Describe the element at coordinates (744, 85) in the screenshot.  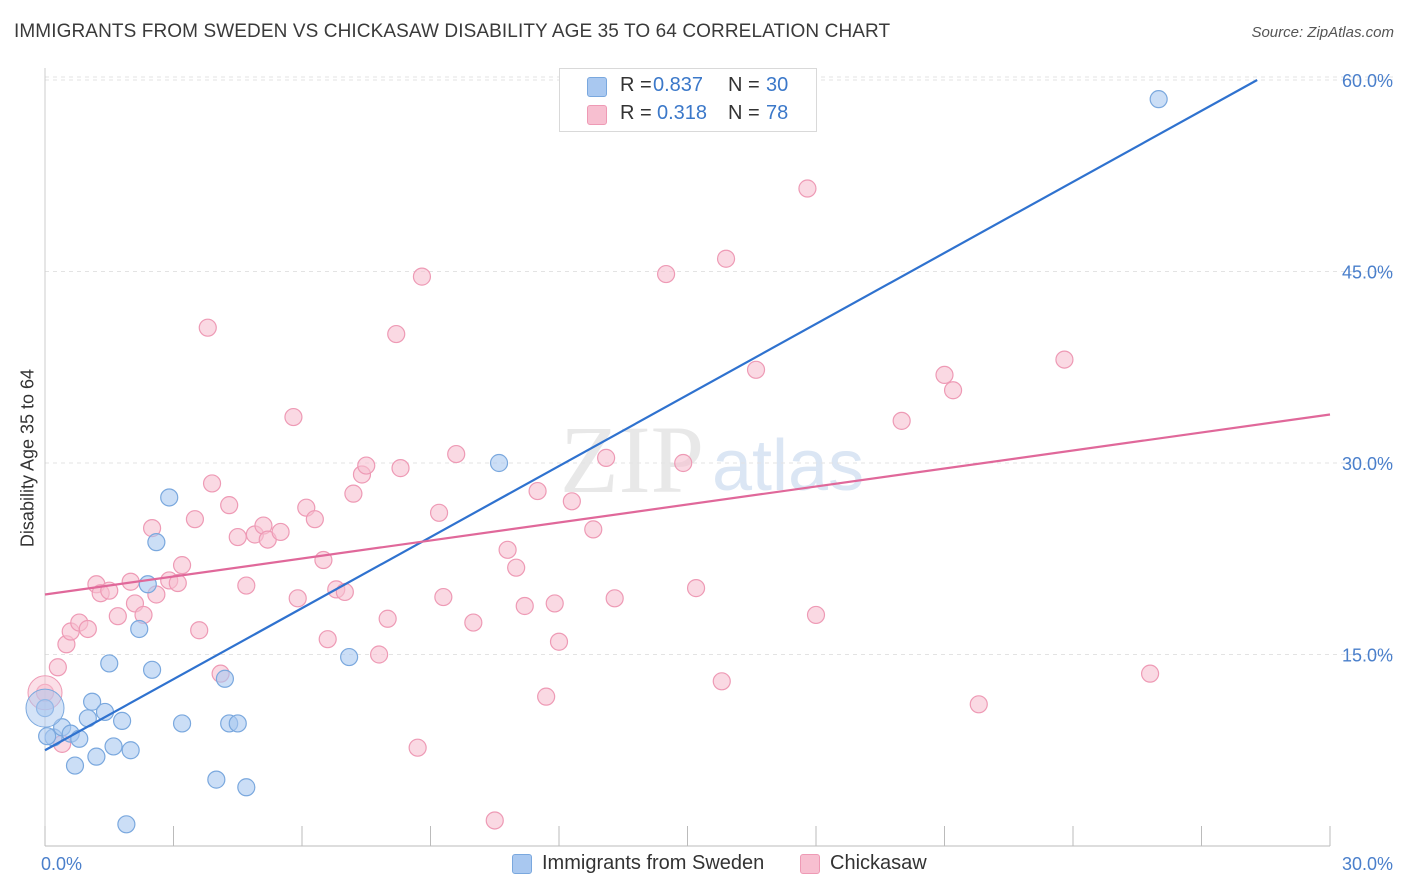
I see `legend-n-label: N =` at that location.